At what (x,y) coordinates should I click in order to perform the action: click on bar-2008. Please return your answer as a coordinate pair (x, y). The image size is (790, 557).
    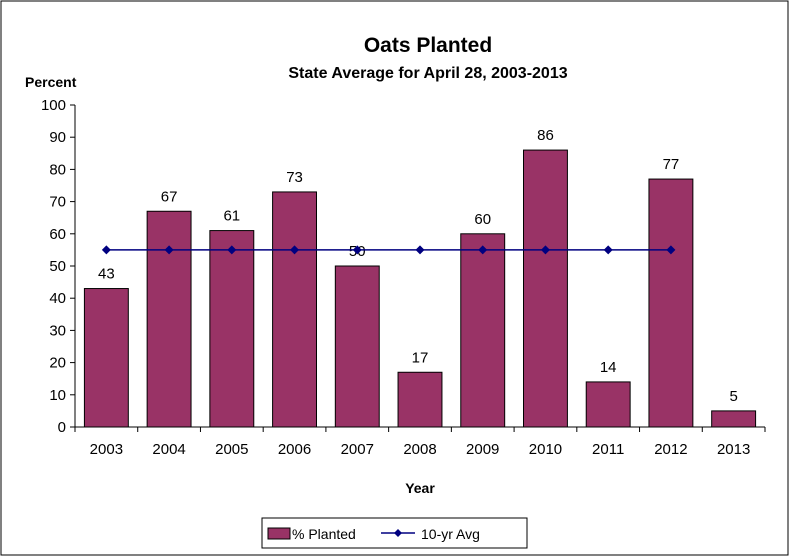
    Looking at the image, I should click on (420, 399).